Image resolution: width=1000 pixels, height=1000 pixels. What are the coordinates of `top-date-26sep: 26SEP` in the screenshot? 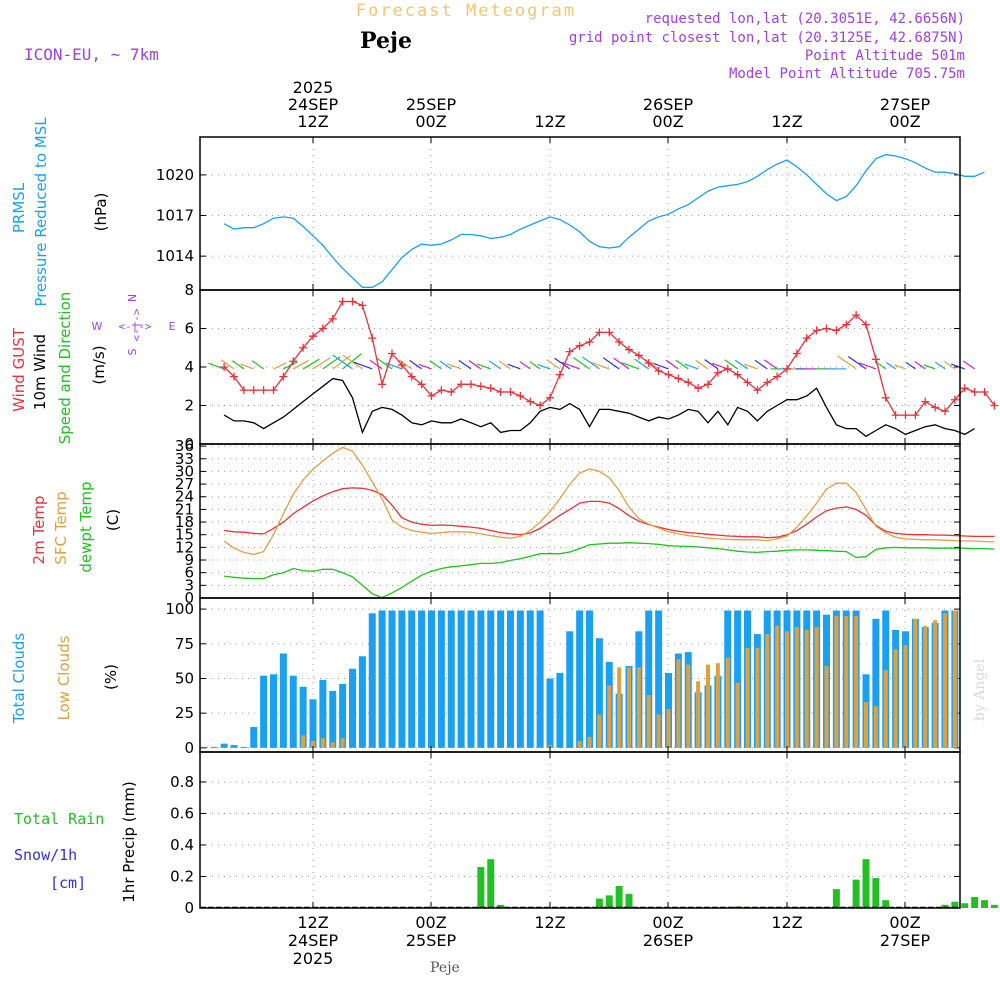 It's located at (668, 104).